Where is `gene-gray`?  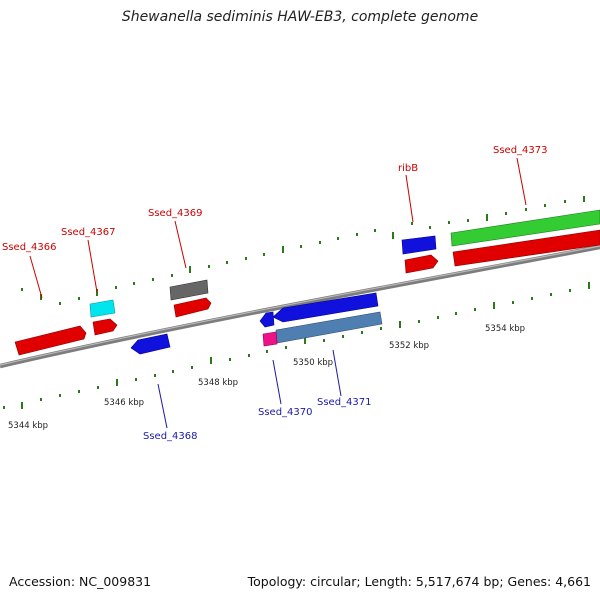
gene-gray is located at coordinates (189, 290).